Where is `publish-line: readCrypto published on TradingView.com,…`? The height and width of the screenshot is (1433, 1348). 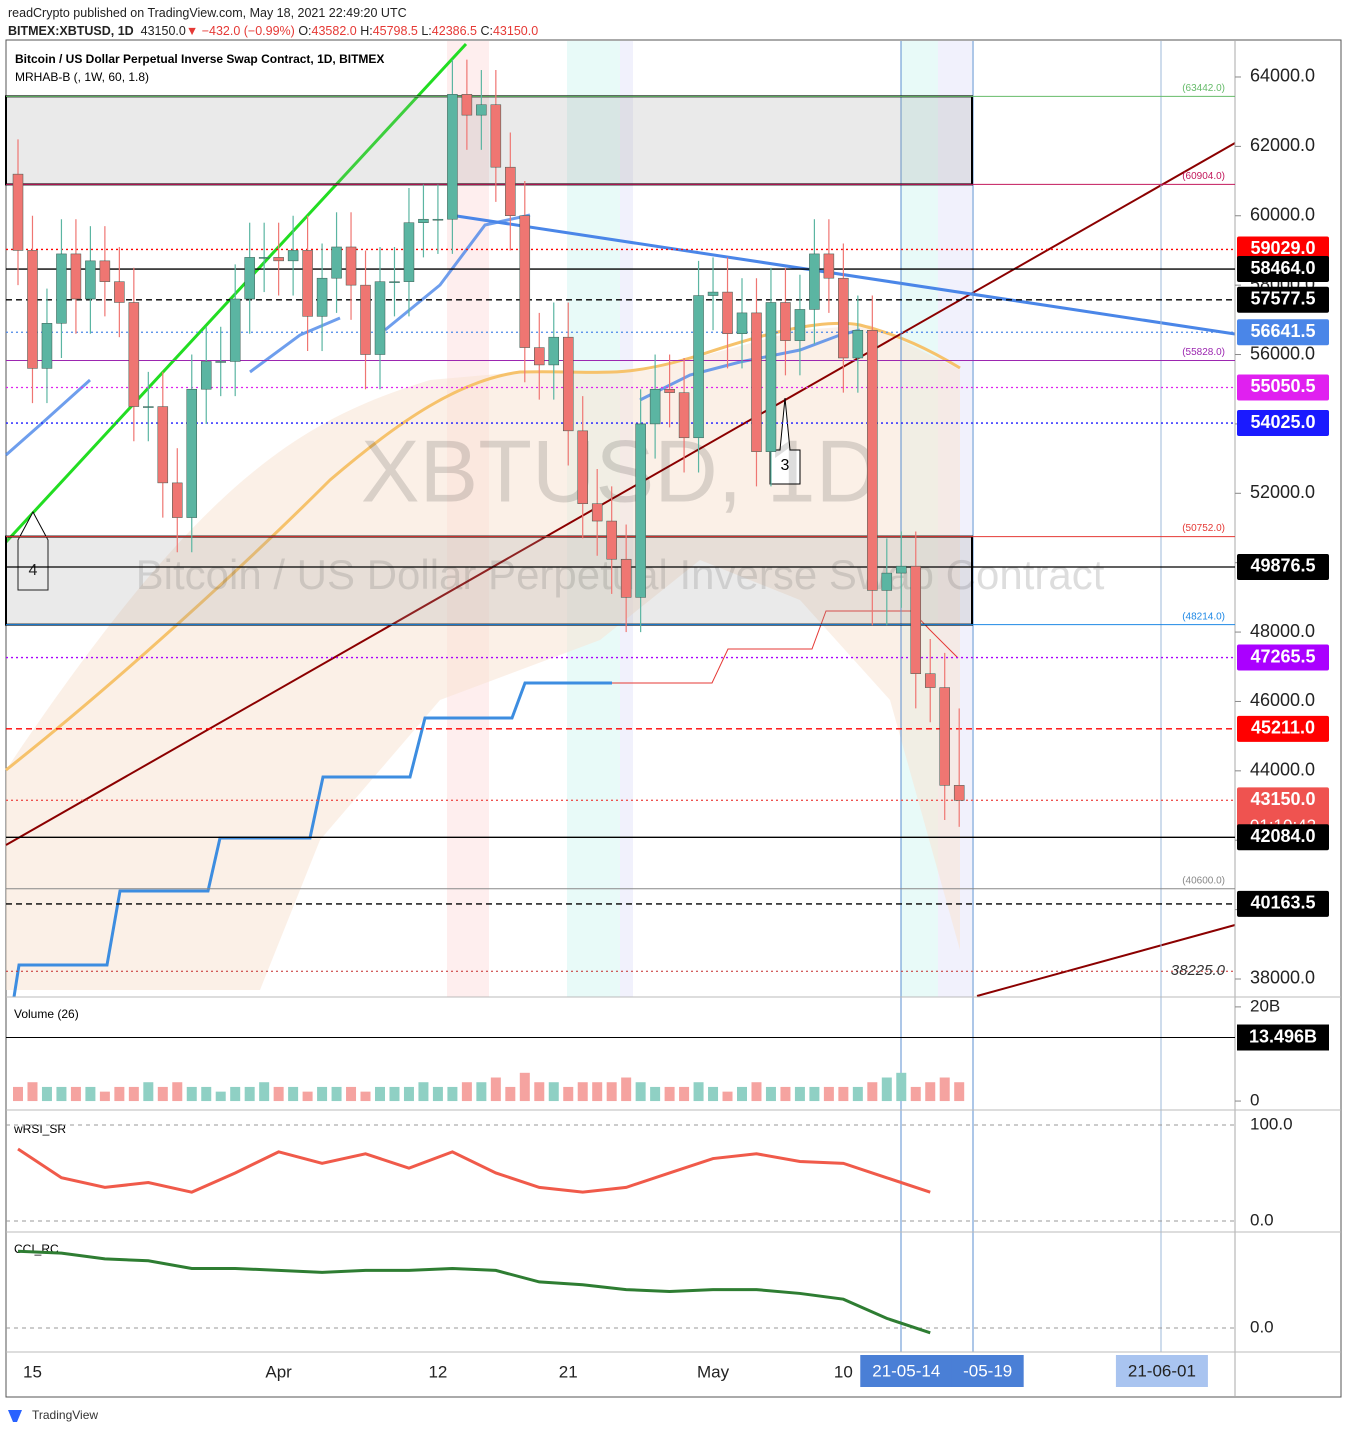
publish-line: readCrypto published on TradingView.com,… is located at coordinates (207, 13).